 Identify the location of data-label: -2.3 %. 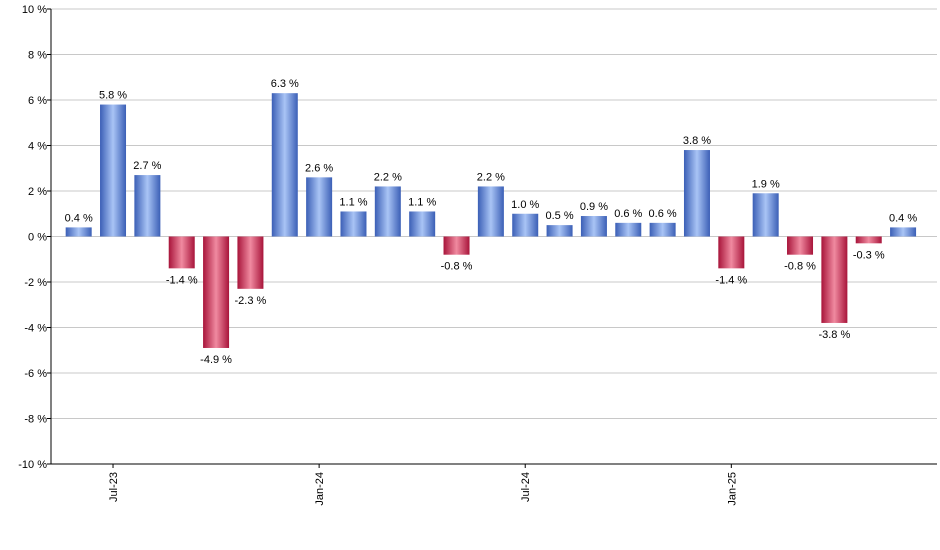
(251, 301).